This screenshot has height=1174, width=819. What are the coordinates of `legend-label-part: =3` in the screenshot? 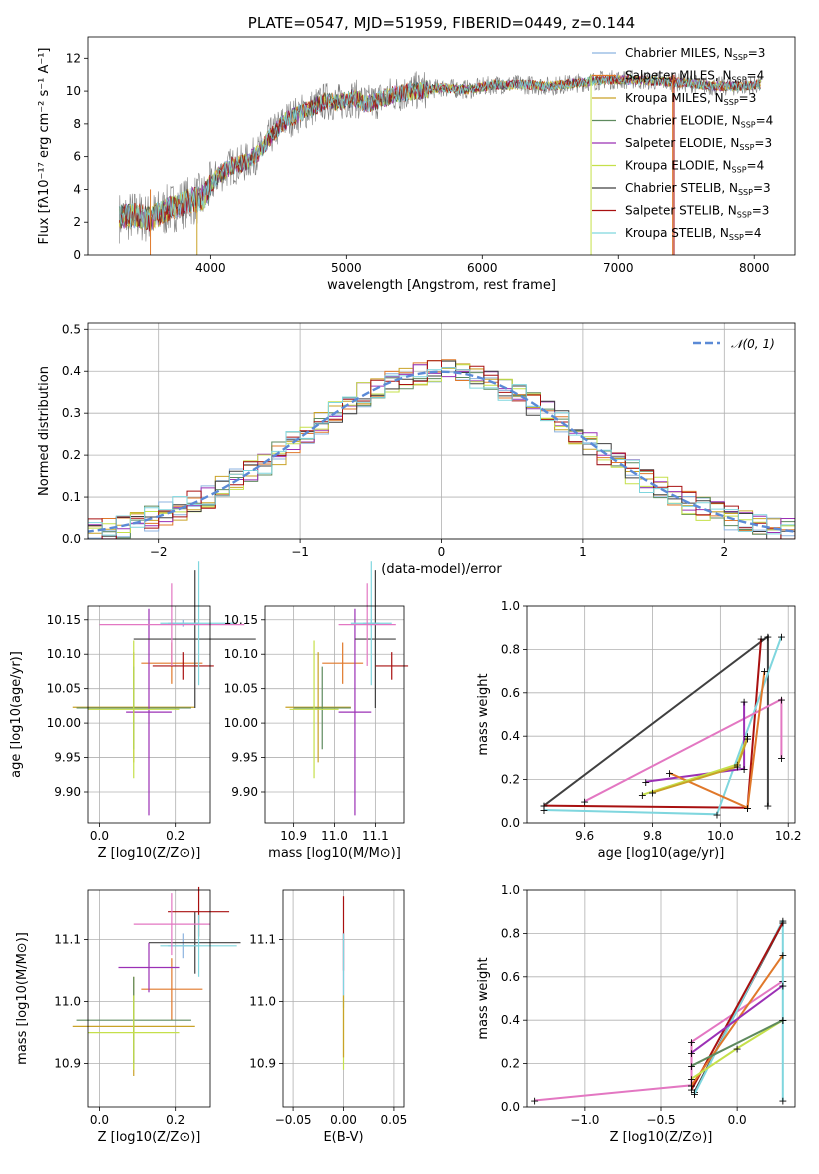 It's located at (748, 98).